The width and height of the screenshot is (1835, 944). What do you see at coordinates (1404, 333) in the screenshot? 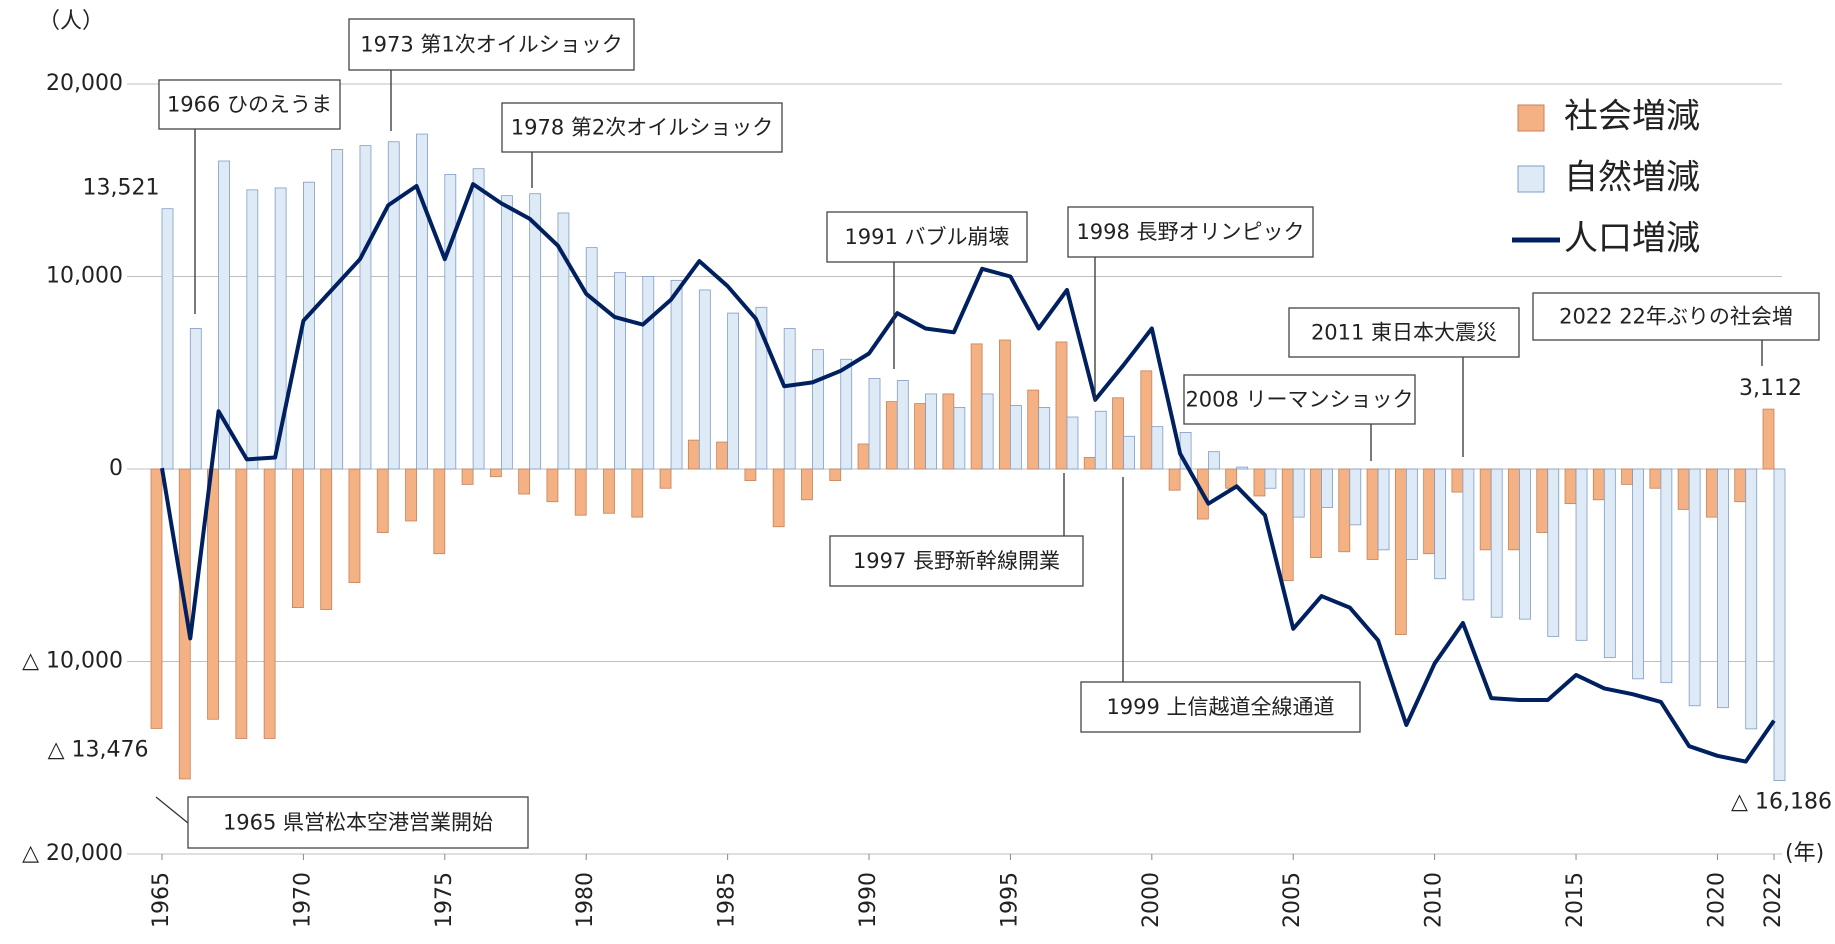
I see `annotation-text: 2011 東日本大震災` at bounding box center [1404, 333].